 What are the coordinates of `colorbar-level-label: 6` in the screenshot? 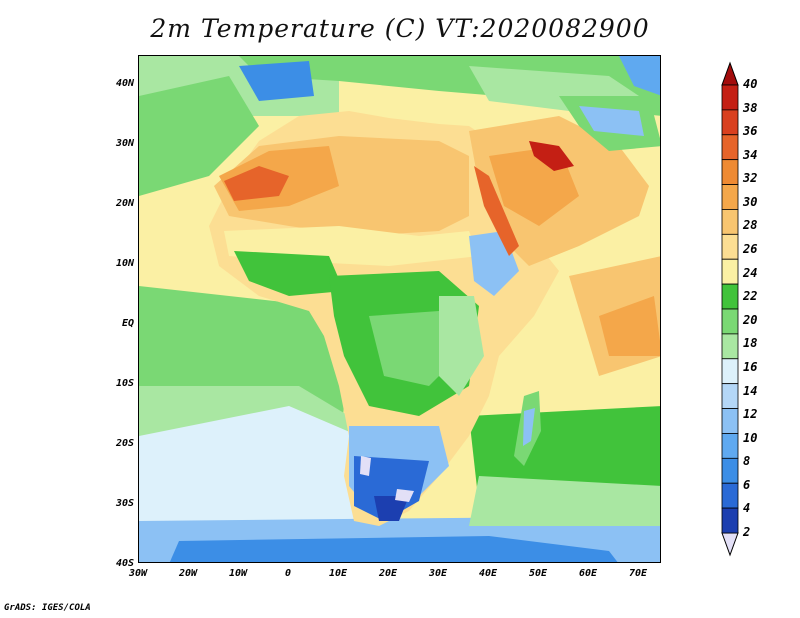 It's located at (747, 484).